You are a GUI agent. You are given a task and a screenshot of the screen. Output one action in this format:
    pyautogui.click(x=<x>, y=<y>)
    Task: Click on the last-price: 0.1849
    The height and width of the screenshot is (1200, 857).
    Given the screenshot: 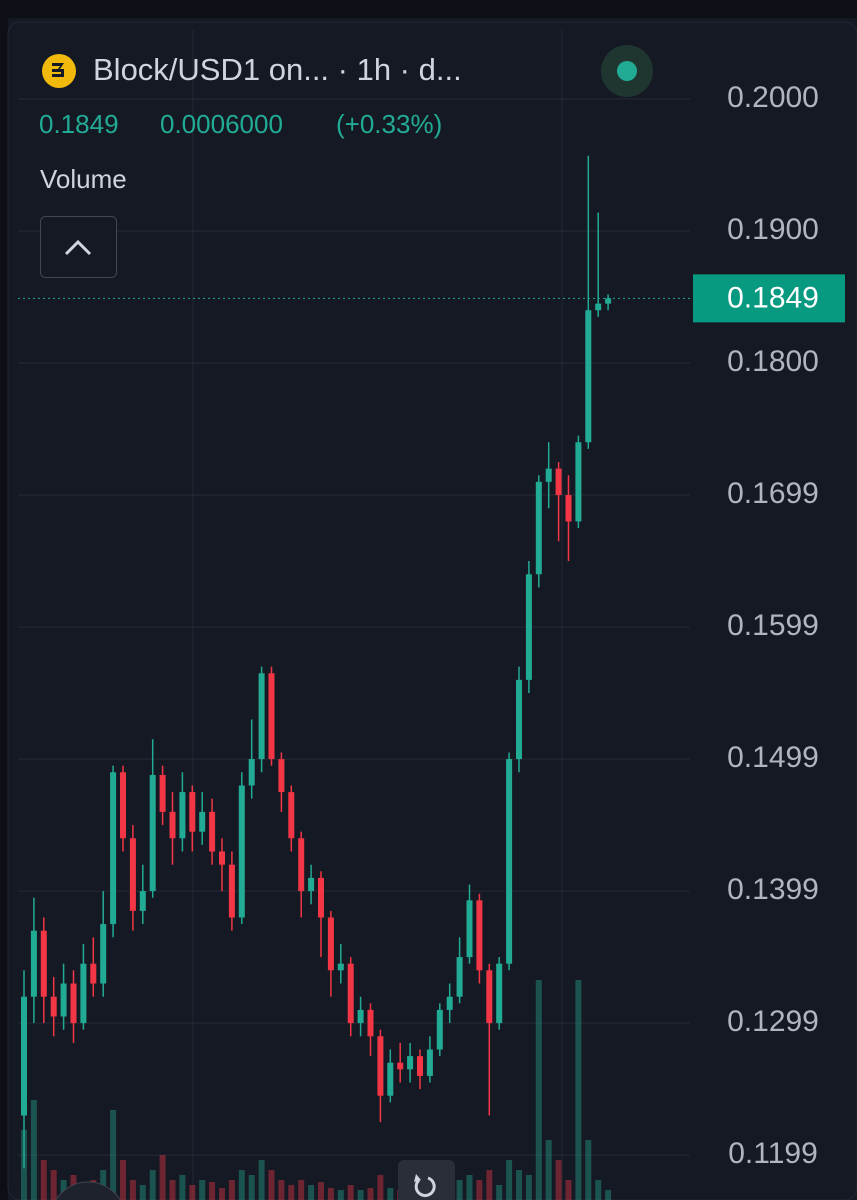 What is the action you would take?
    pyautogui.click(x=79, y=124)
    